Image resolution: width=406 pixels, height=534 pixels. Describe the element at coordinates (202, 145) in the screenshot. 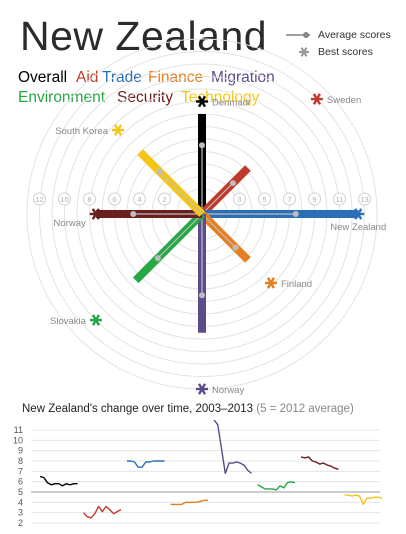

I see `average-dot-overall` at that location.